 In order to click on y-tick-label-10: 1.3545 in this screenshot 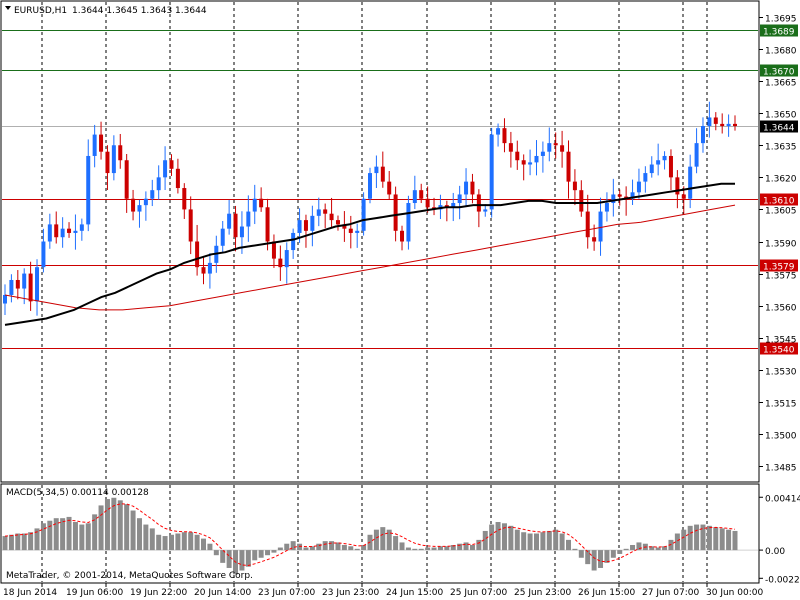, I will do `click(781, 341)`.